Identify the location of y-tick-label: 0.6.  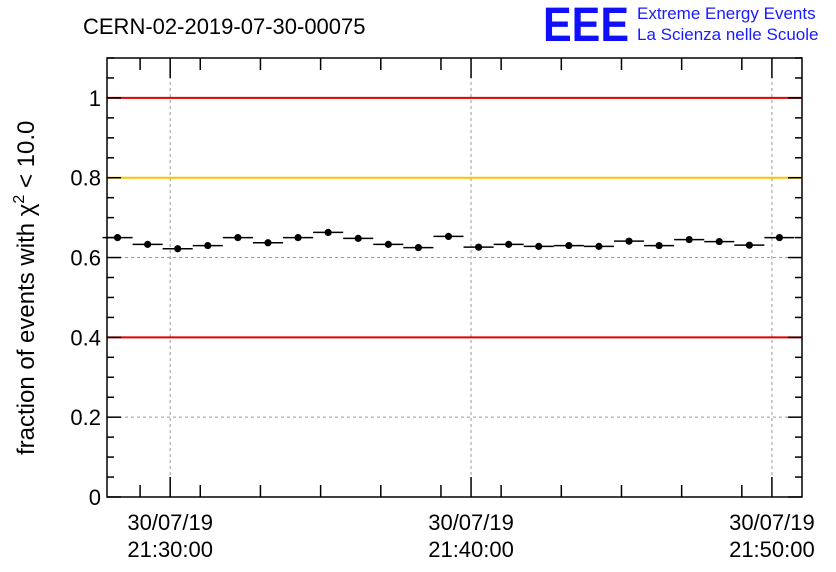
(85, 258).